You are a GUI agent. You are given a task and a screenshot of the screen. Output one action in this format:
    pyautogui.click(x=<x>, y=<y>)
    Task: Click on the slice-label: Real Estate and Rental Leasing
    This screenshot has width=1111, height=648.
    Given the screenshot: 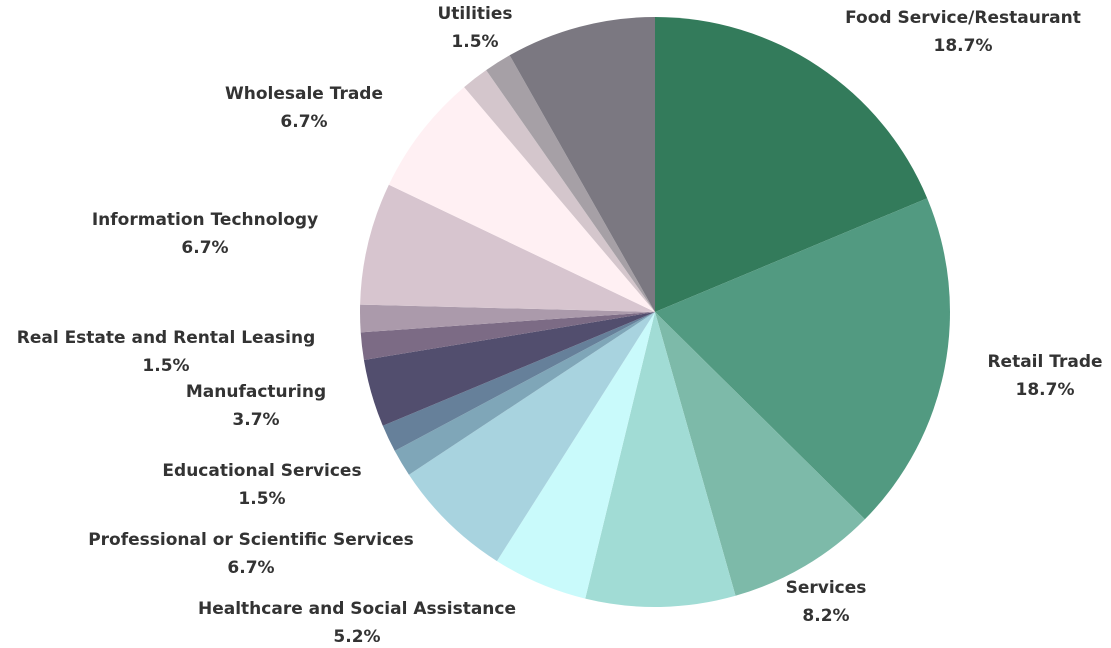 What is the action you would take?
    pyautogui.click(x=166, y=338)
    